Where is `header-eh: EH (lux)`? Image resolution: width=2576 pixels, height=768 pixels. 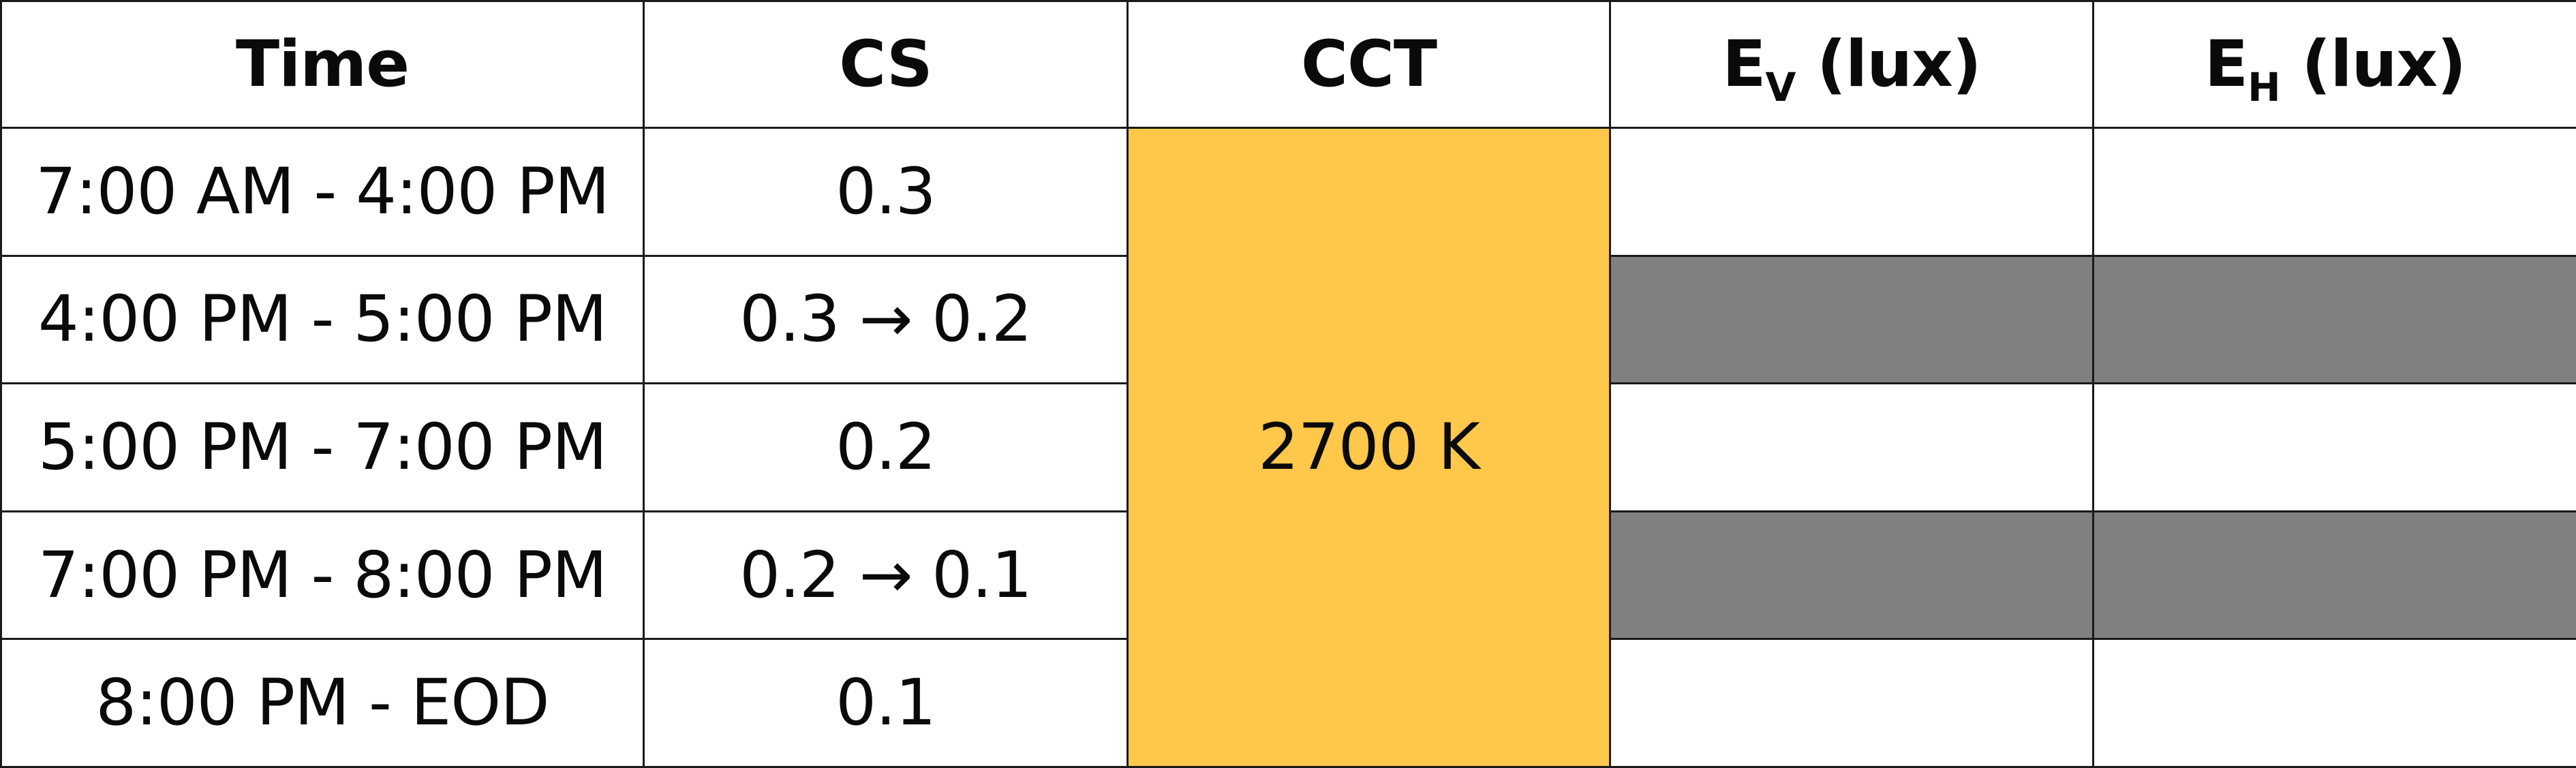
header-eh: EH (lux) is located at coordinates (2334, 64).